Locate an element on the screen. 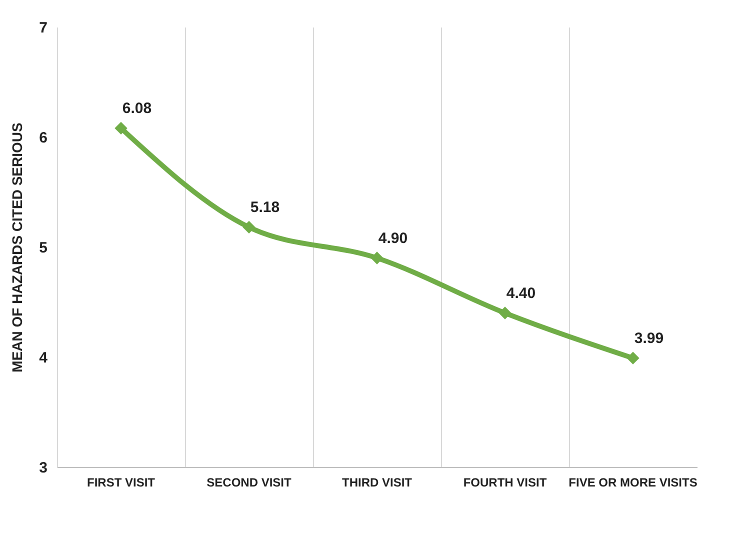 The height and width of the screenshot is (550, 738). x-tick-label: FOURTH VISIT is located at coordinates (505, 483).